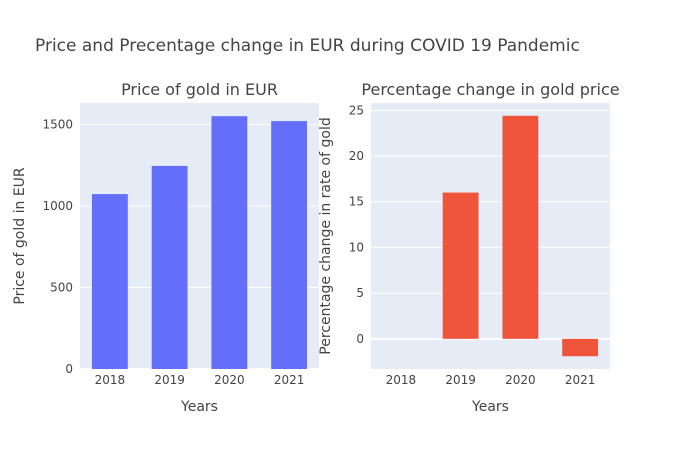 The image size is (690, 450). Describe the element at coordinates (326, 235) in the screenshot. I see `percent-y-axis-title: Percentage change in rate of gold` at that location.